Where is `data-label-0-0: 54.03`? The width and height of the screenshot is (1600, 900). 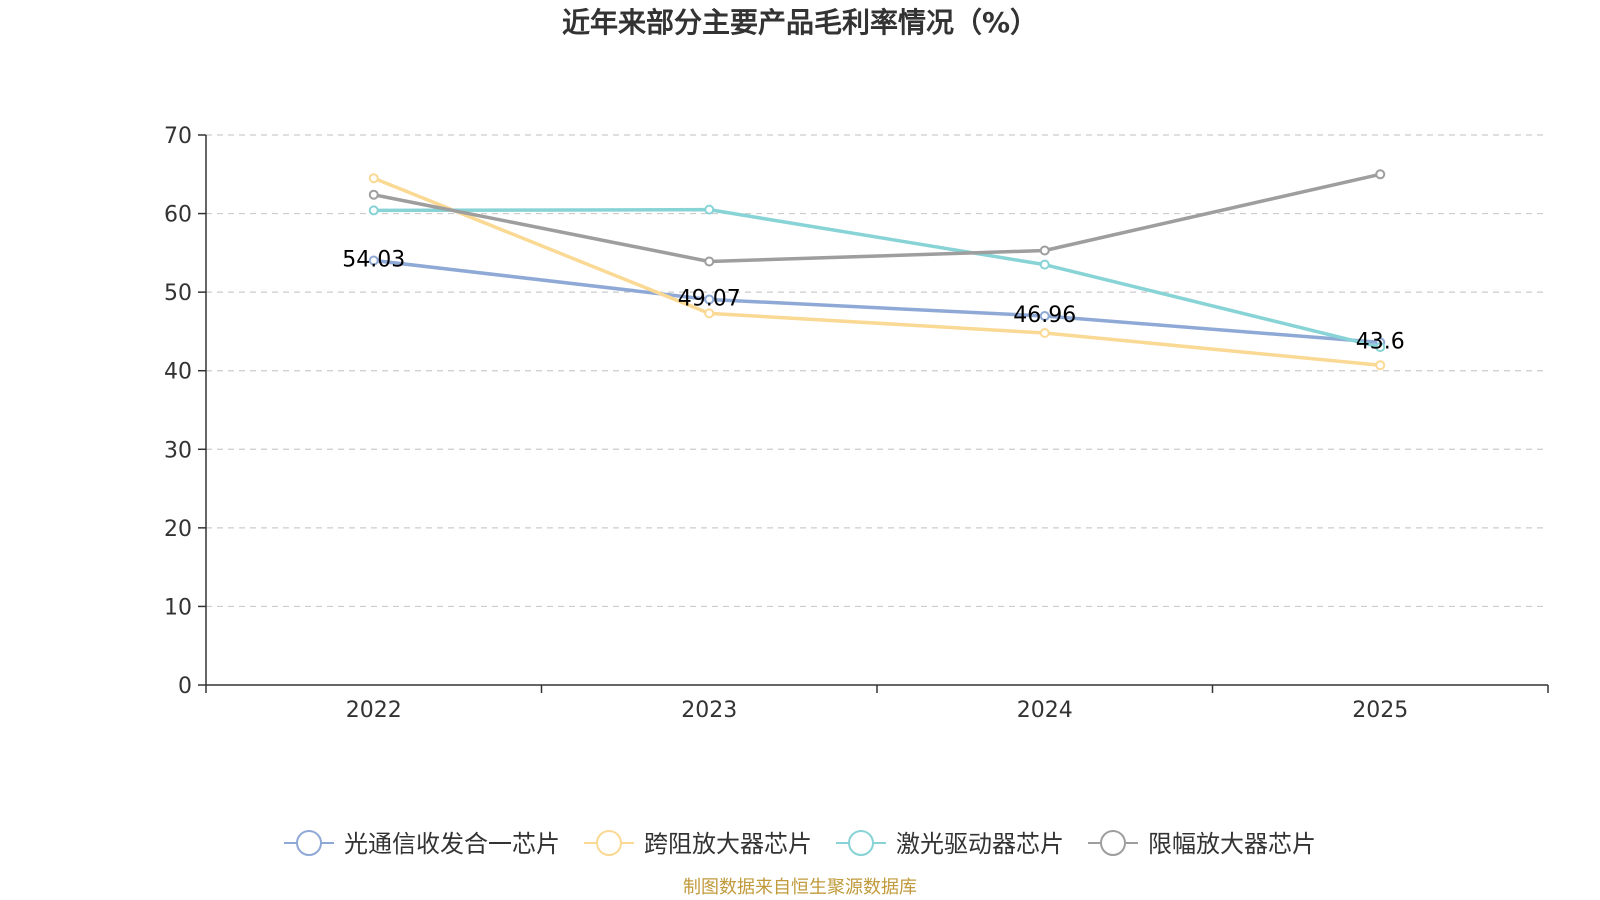 data-label-0-0: 54.03 is located at coordinates (373, 259).